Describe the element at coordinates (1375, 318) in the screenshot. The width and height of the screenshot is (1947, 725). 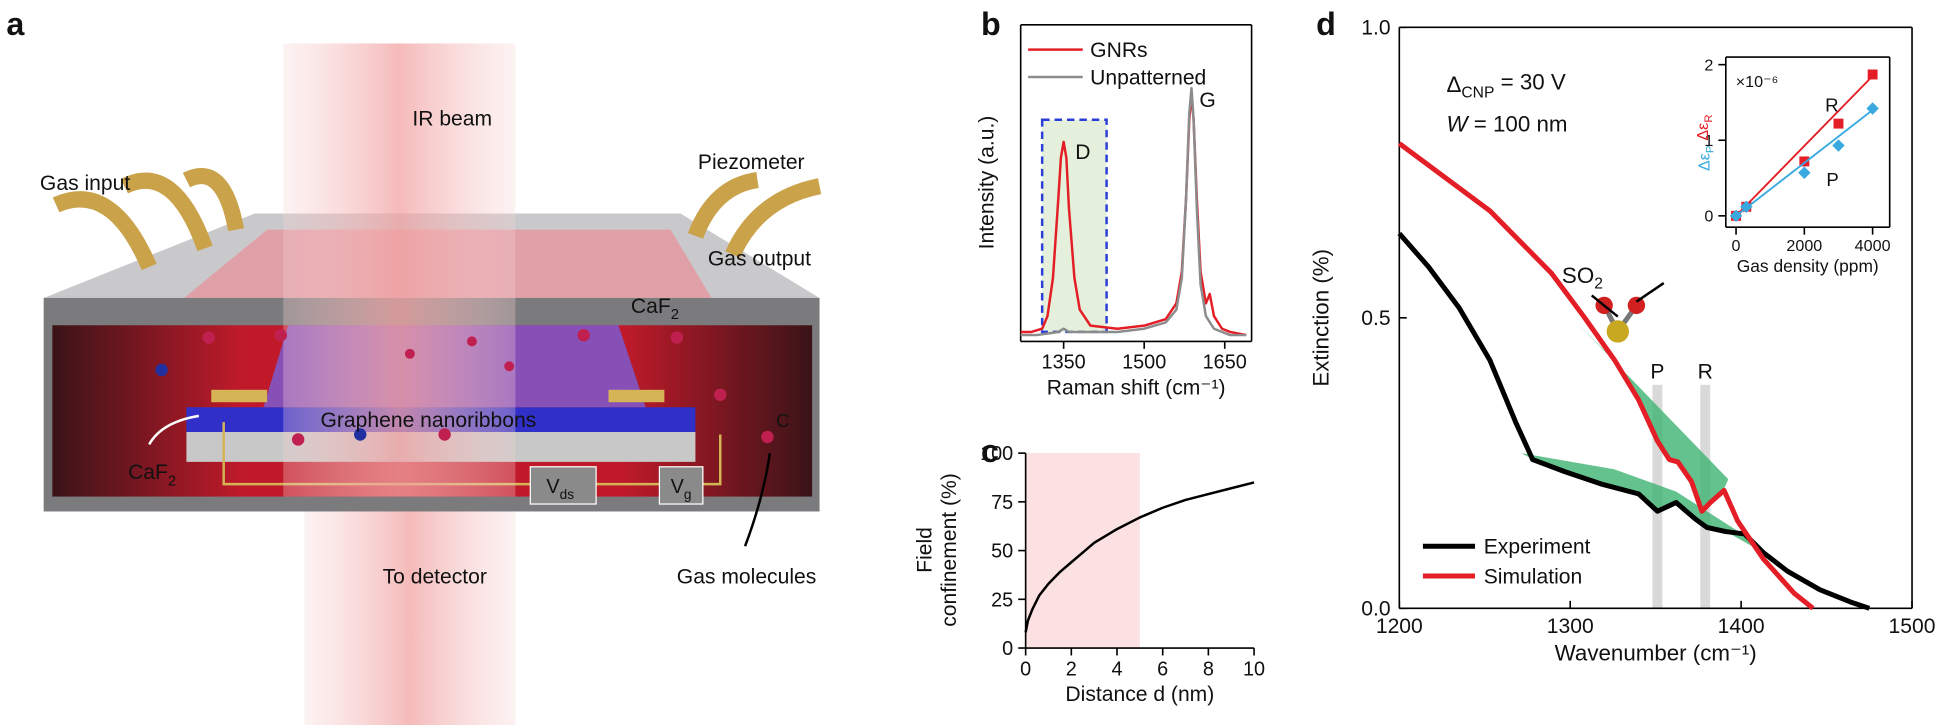
I see `y-tick-label: 0.5` at that location.